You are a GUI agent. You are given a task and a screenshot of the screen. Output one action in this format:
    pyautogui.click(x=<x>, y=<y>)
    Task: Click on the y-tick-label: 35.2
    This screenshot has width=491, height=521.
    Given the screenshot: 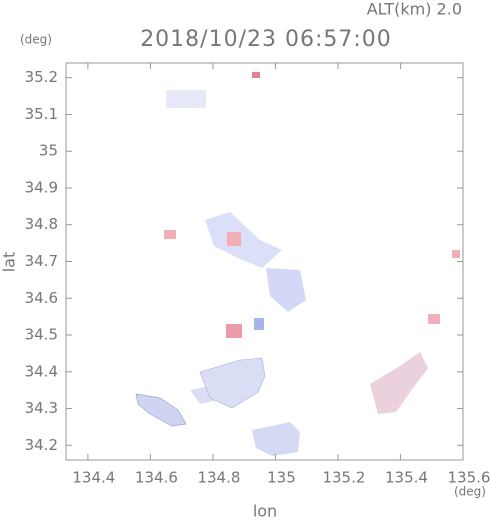 What is the action you would take?
    pyautogui.click(x=41, y=77)
    